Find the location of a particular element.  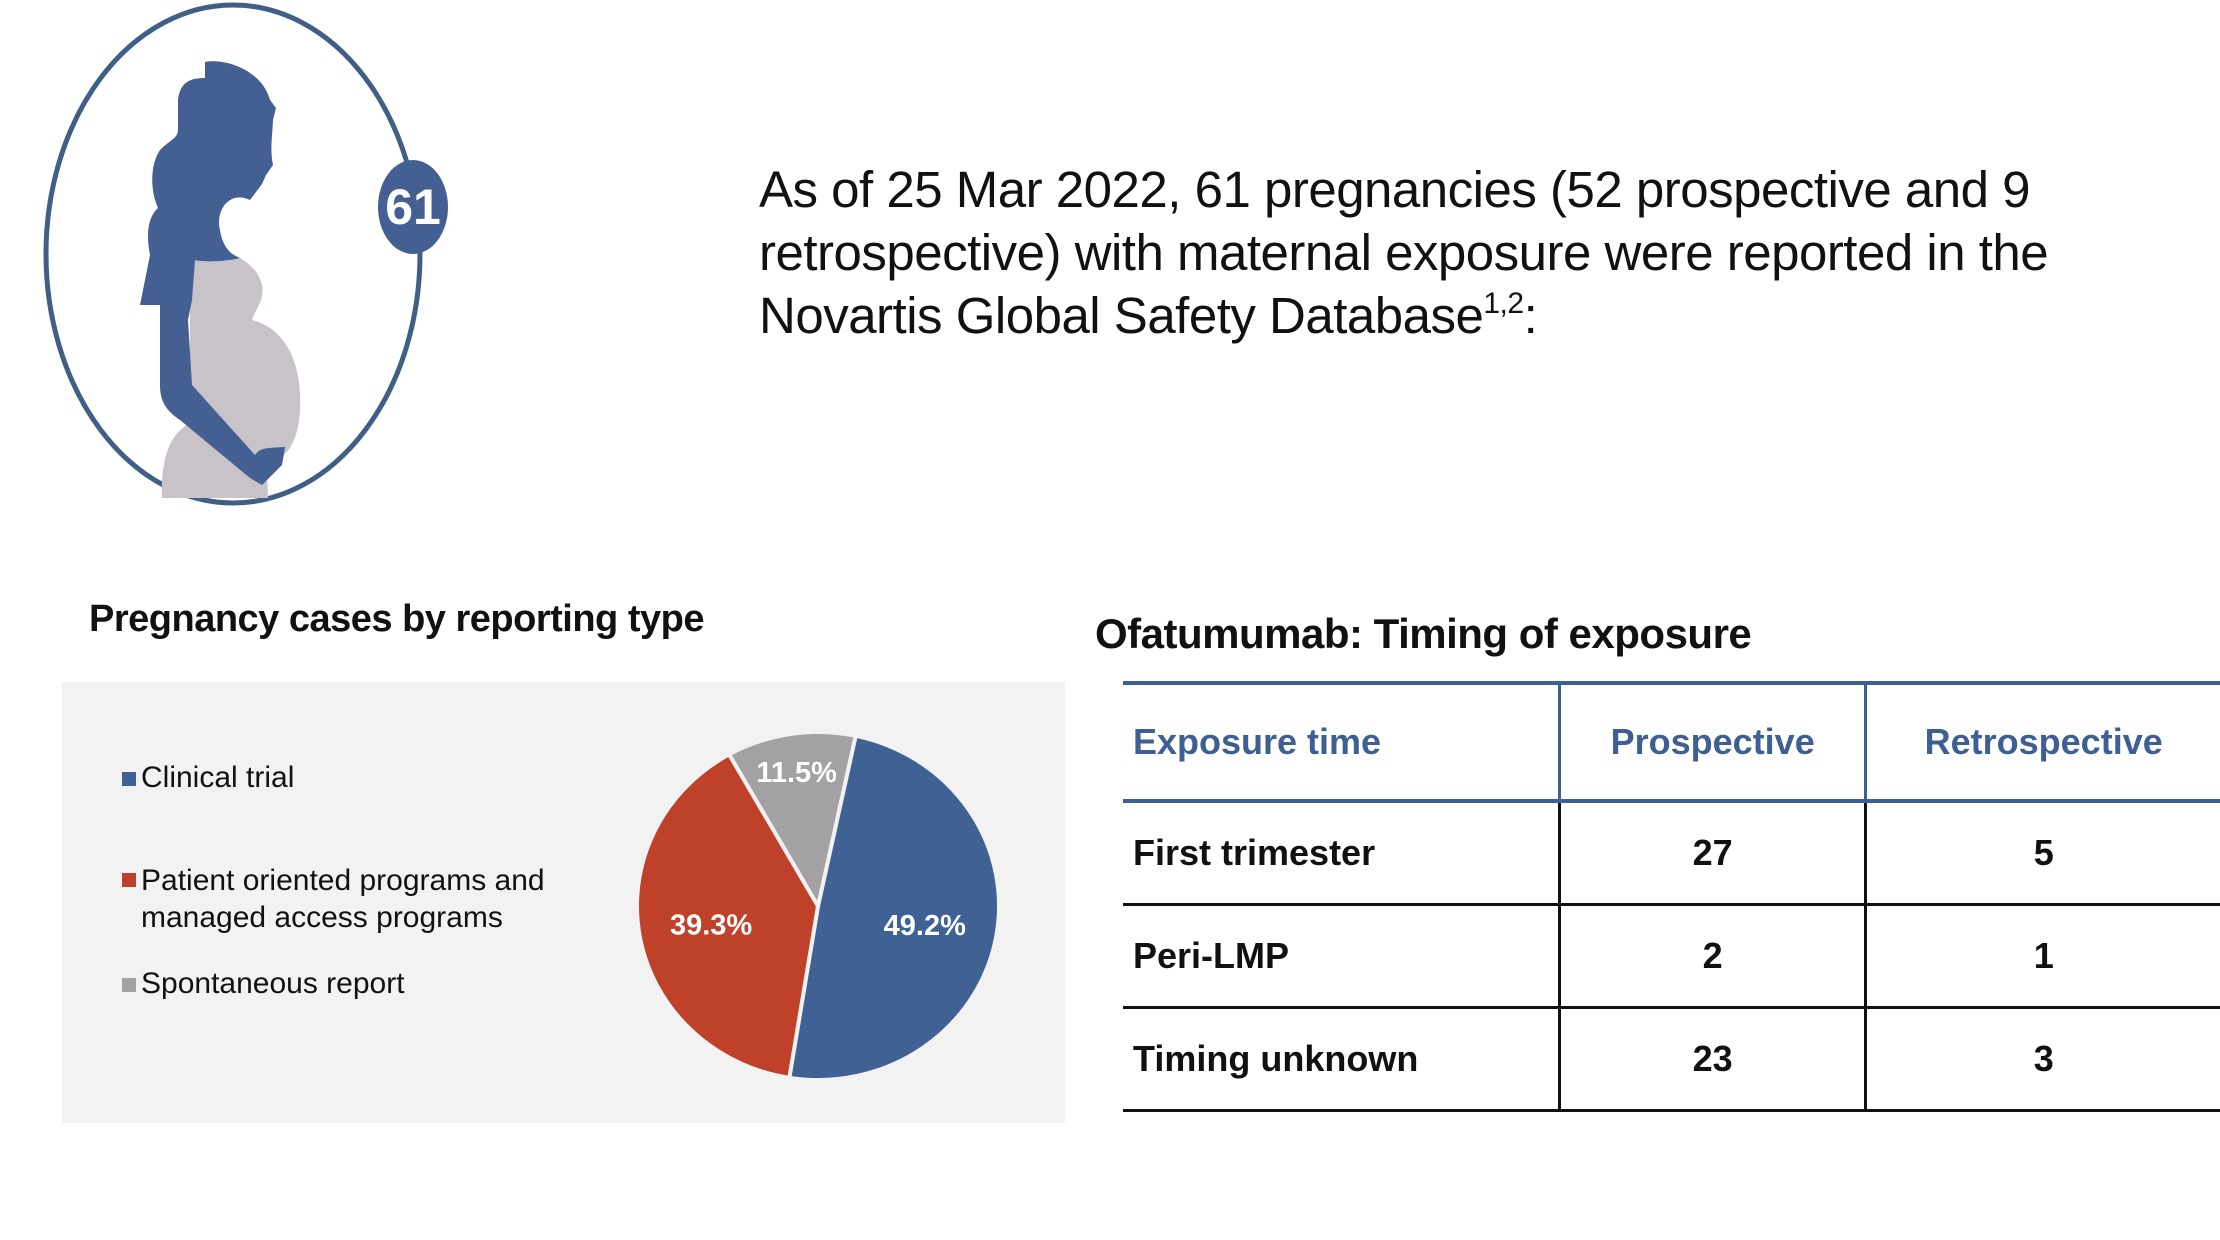

outline-circle is located at coordinates (233, 254).